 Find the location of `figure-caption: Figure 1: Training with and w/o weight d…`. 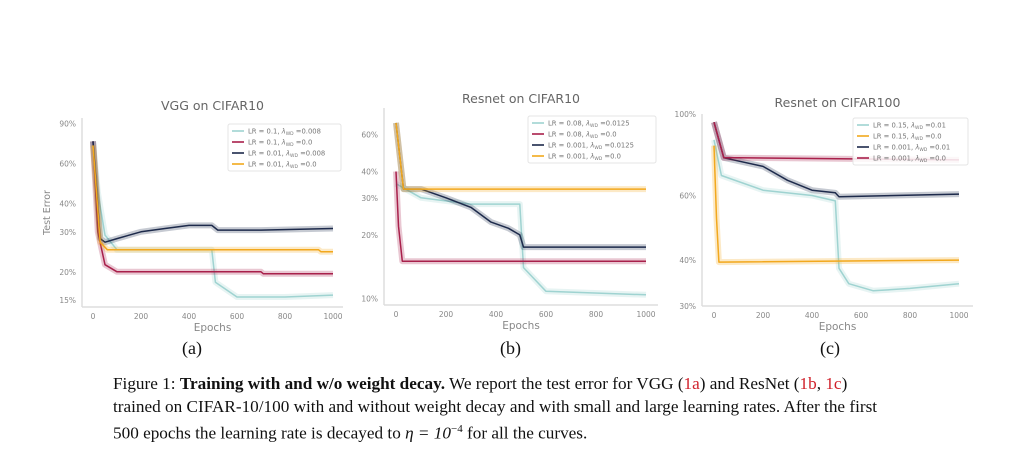

figure-caption: Figure 1: Training with and w/o weight d… is located at coordinates (553, 408).